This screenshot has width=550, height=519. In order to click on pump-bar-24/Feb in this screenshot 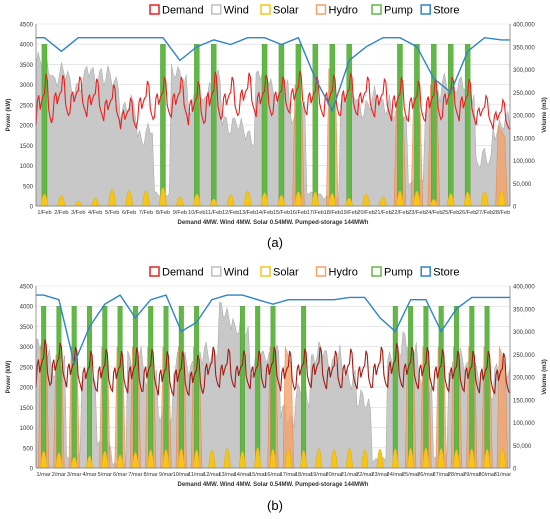, I will do `click(434, 125)`.